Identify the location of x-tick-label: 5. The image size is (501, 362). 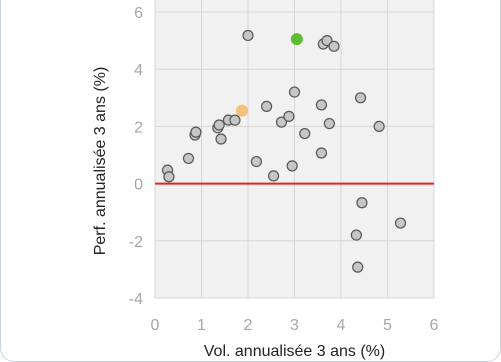
(387, 325).